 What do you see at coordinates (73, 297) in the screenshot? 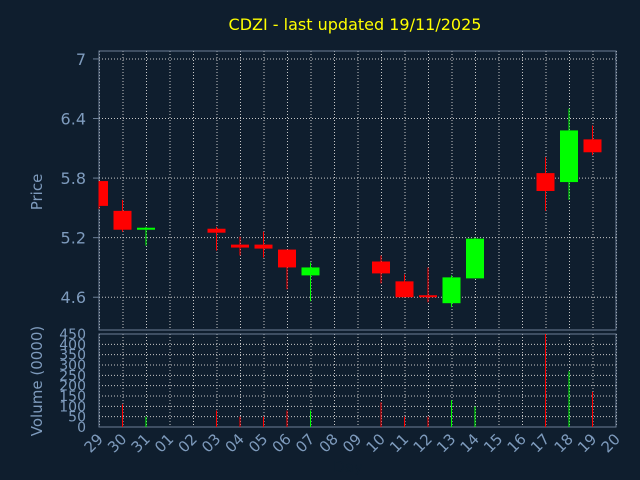
I see `price-tick-label: 4.6` at bounding box center [73, 297].